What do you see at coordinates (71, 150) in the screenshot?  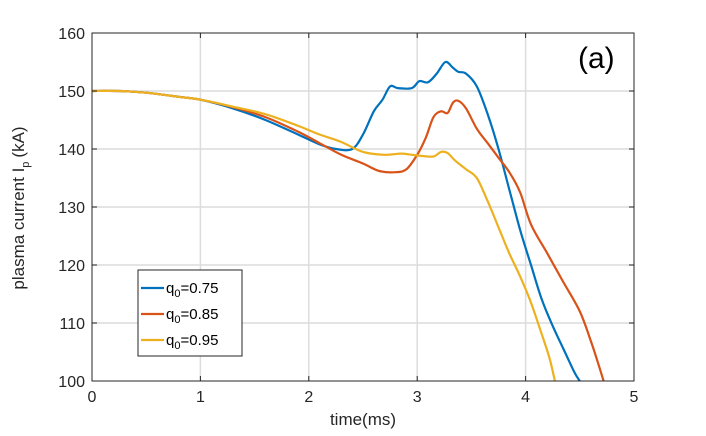 I see `y-tick-label: 140` at bounding box center [71, 150].